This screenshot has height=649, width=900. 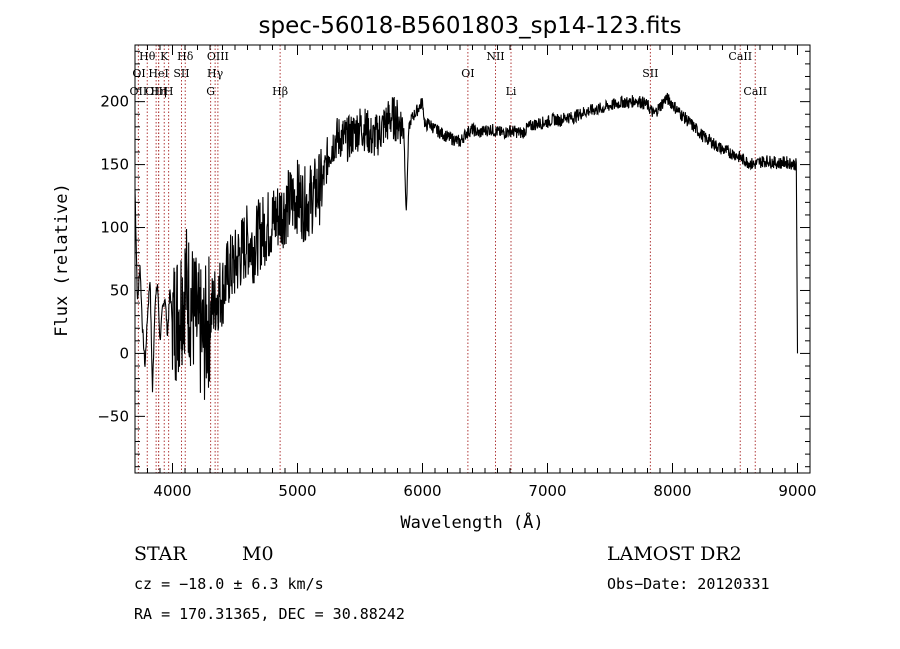 What do you see at coordinates (471, 522) in the screenshot?
I see `x-axis-label: Wavelength (Å)` at bounding box center [471, 522].